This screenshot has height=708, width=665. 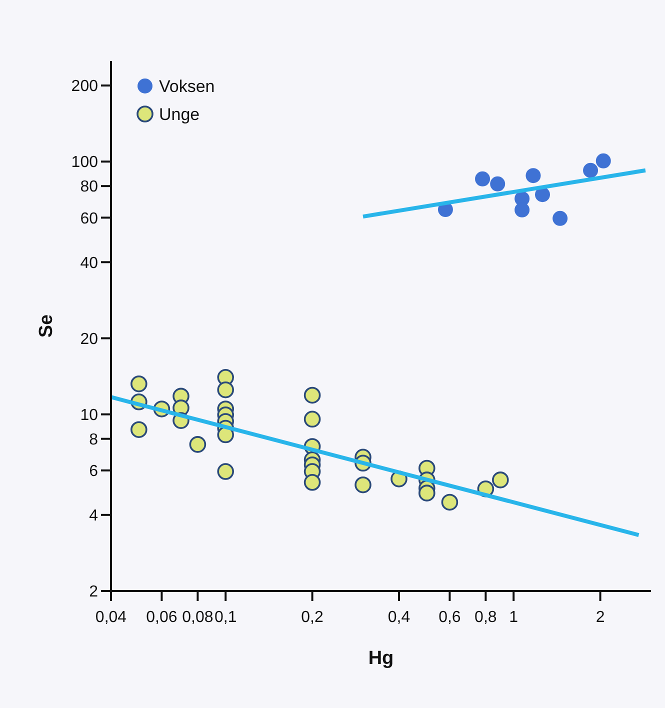 What do you see at coordinates (89, 219) in the screenshot?
I see `y-tick-label: 60` at bounding box center [89, 219].